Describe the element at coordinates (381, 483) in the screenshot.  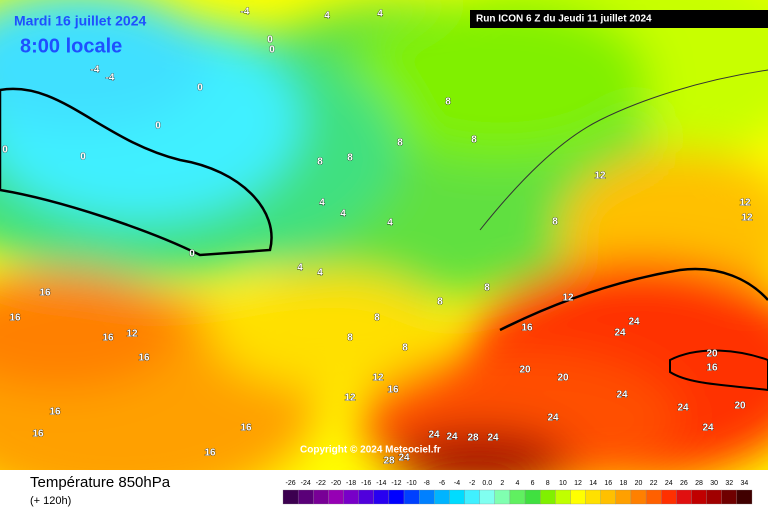
I see `colorbar-label: -14` at that location.